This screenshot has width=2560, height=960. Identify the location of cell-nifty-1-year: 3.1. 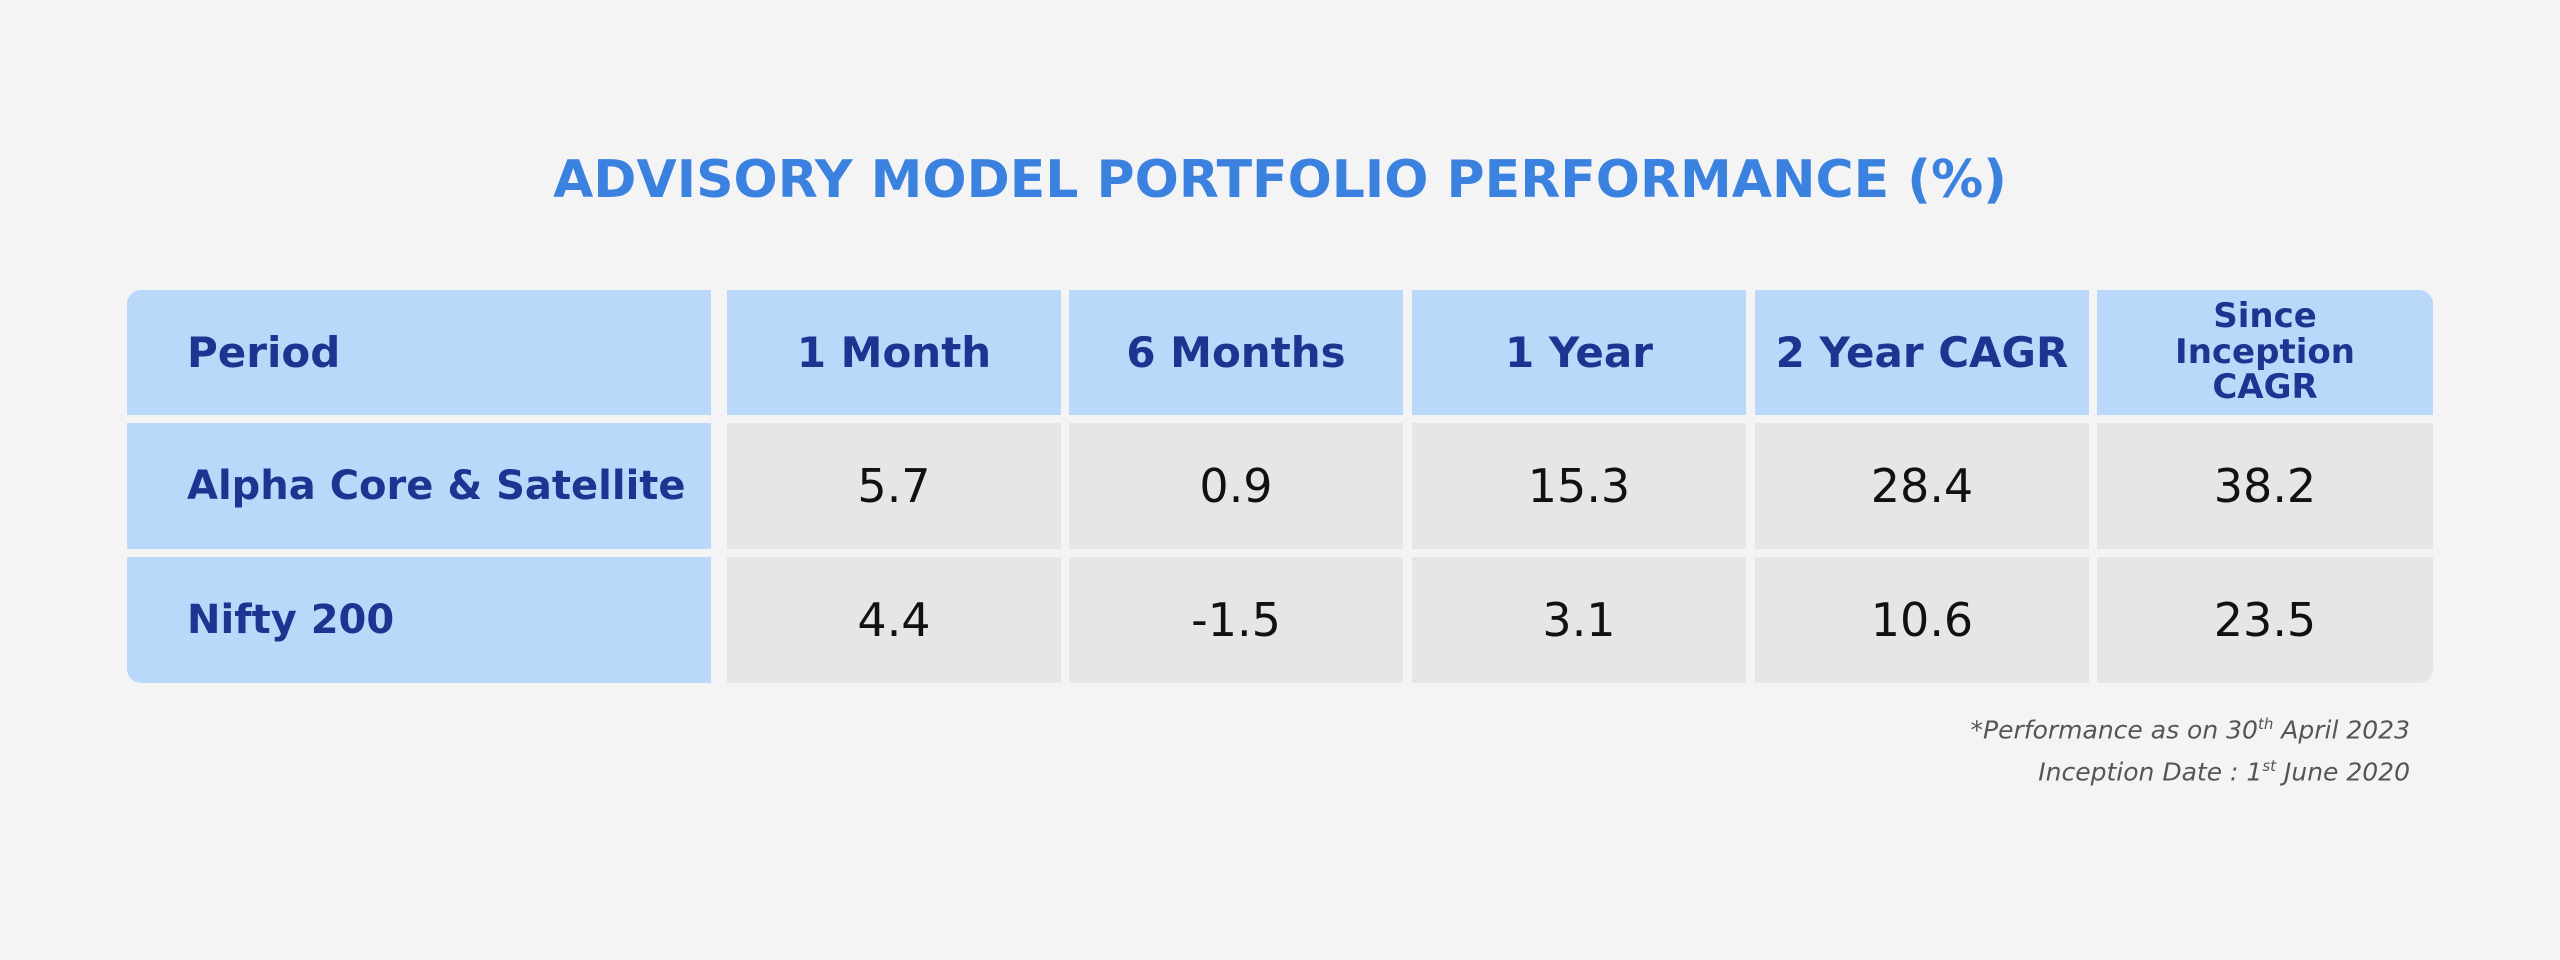
(1579, 620).